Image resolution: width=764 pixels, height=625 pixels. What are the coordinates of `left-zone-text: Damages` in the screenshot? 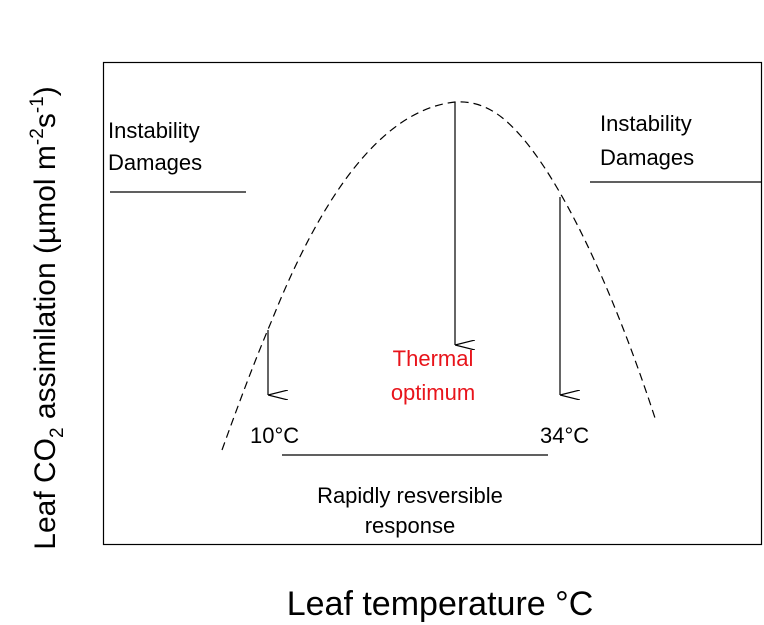 It's located at (155, 162).